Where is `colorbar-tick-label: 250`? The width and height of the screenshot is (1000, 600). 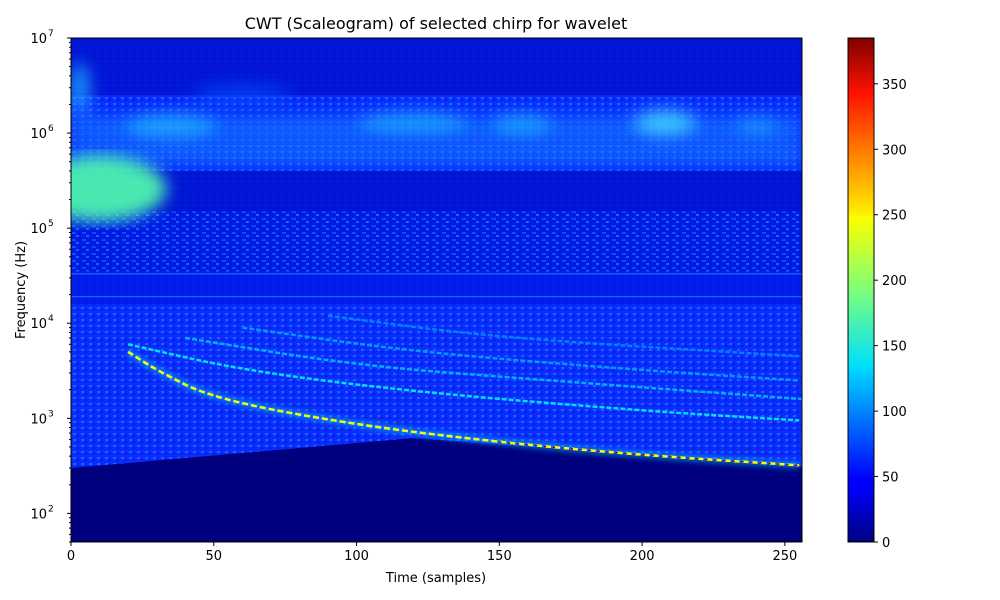
colorbar-tick-label: 250 is located at coordinates (894, 216).